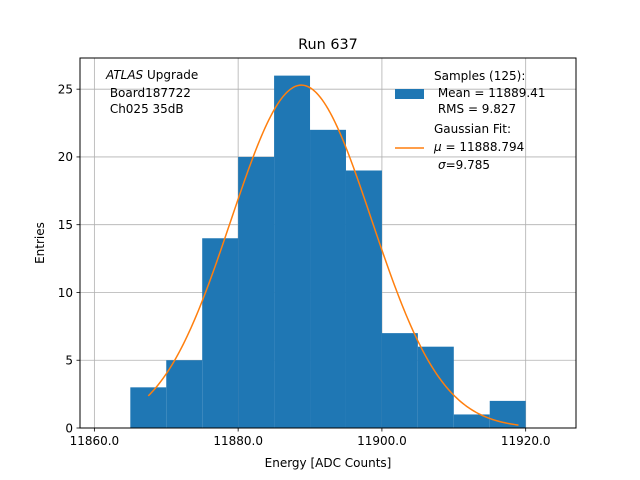 This screenshot has height=480, width=640. Describe the element at coordinates (489, 93) in the screenshot. I see `legend-hist-mean: Mean = 11889.41` at that location.